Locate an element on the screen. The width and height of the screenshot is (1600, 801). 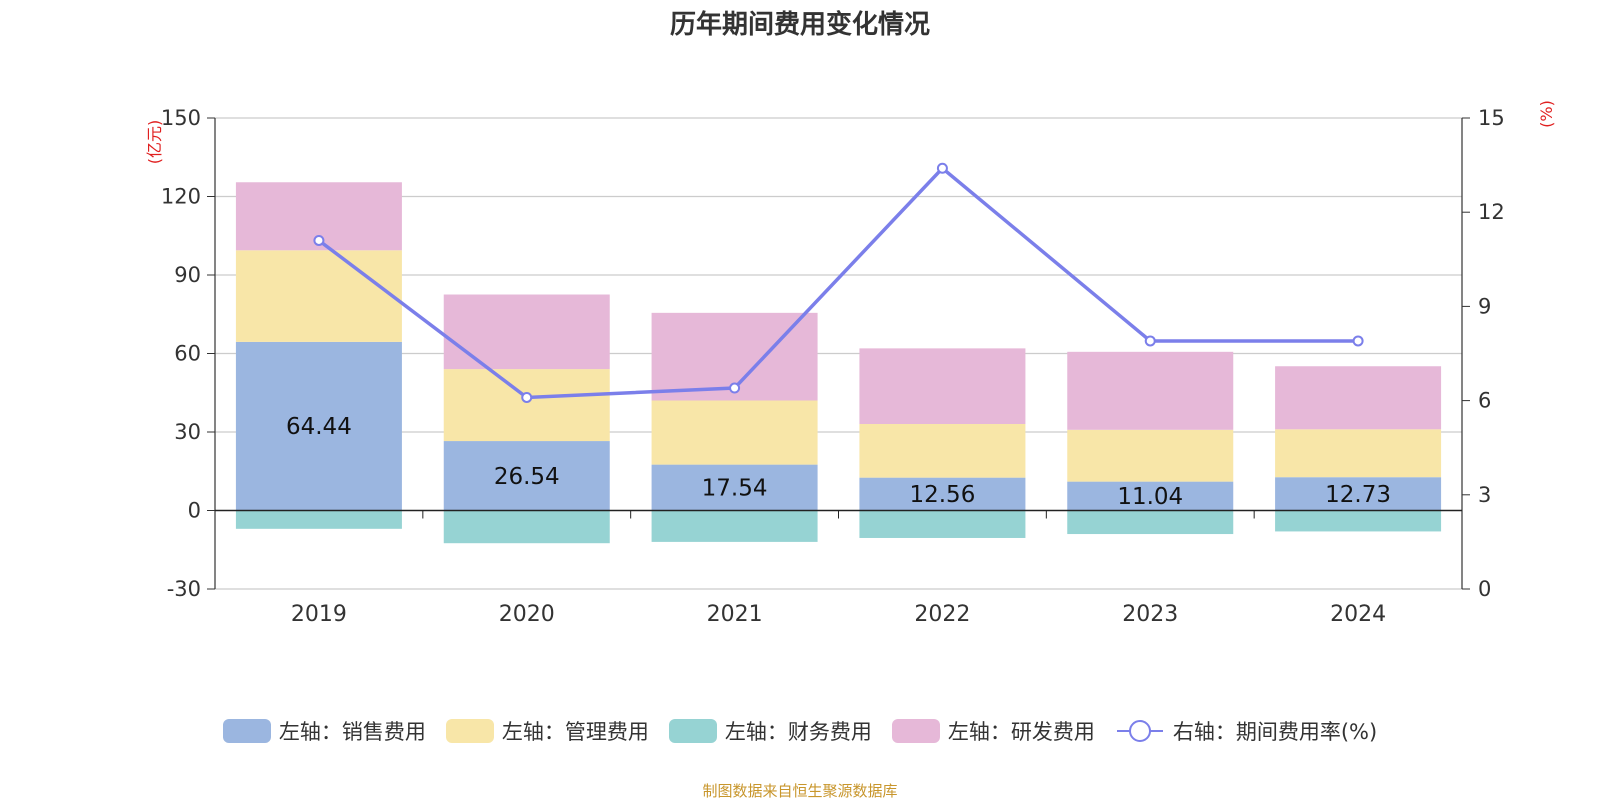
legend-item: 左轴：管理费用 is located at coordinates (547, 731).